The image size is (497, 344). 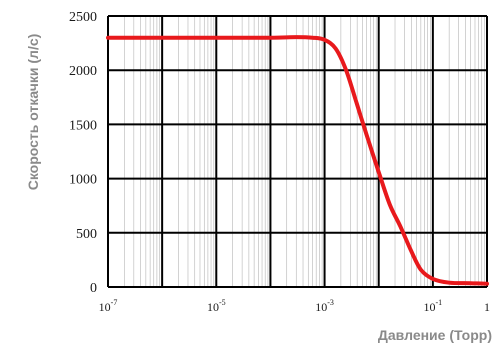 What do you see at coordinates (216, 306) in the screenshot?
I see `x-tick-label: 10⁻⁵` at bounding box center [216, 306].